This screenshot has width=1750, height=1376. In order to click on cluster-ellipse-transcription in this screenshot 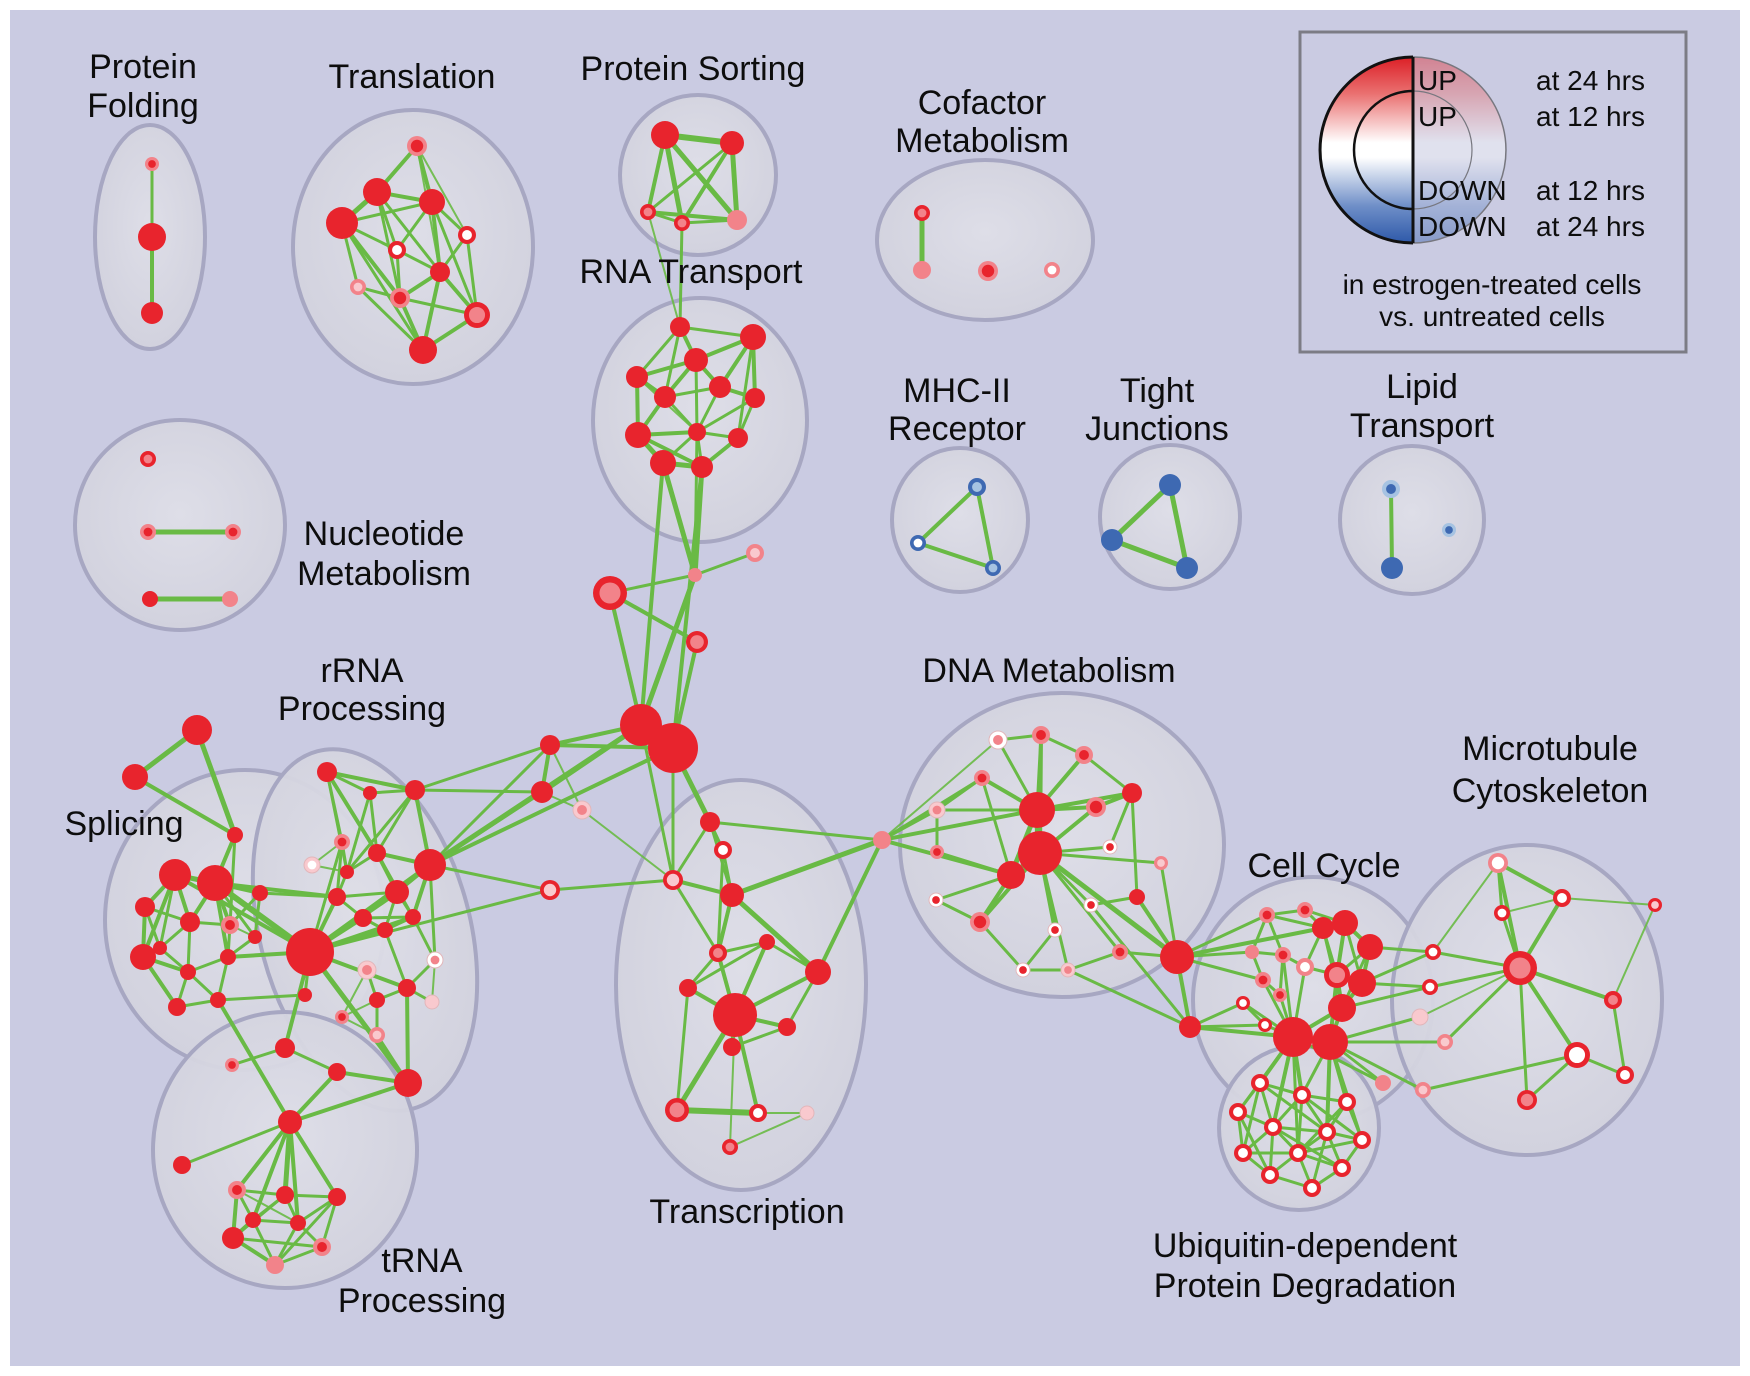, I will do `click(741, 985)`.